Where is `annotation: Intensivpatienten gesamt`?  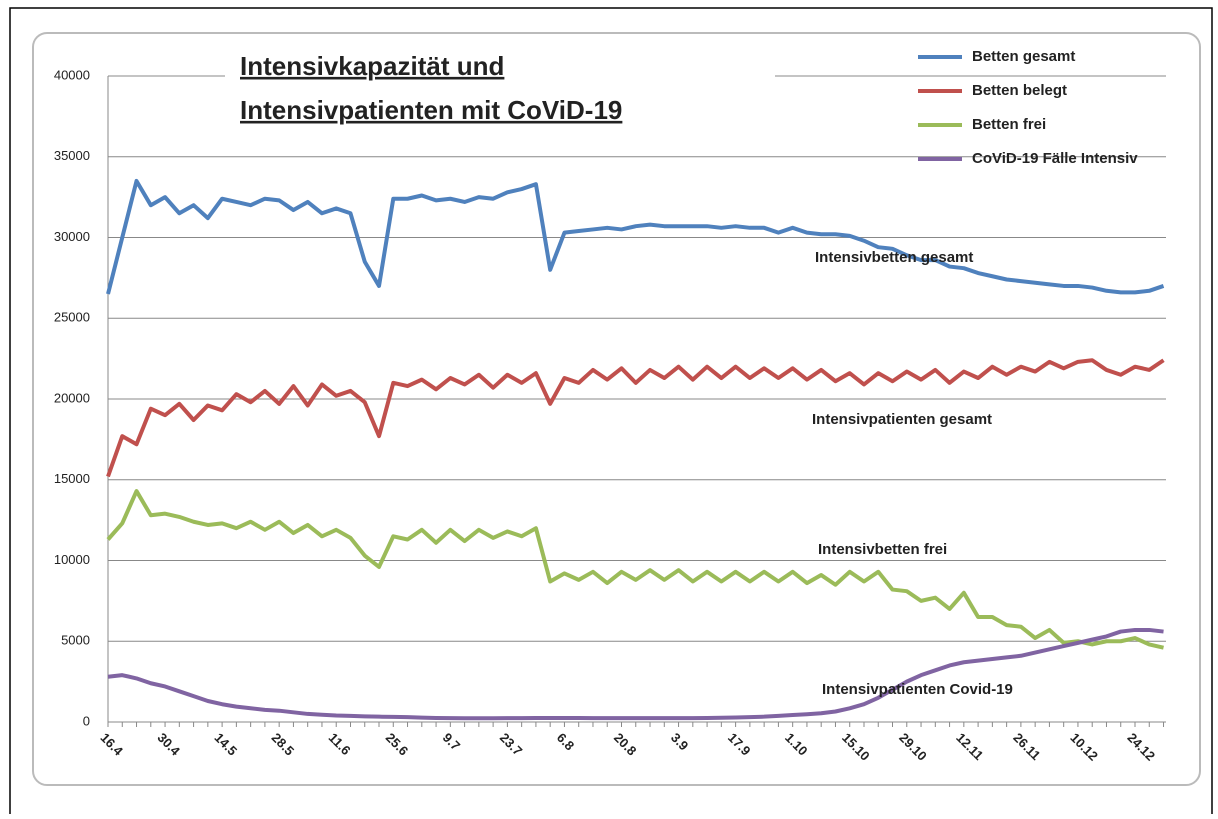 annotation: Intensivpatienten gesamt is located at coordinates (902, 419).